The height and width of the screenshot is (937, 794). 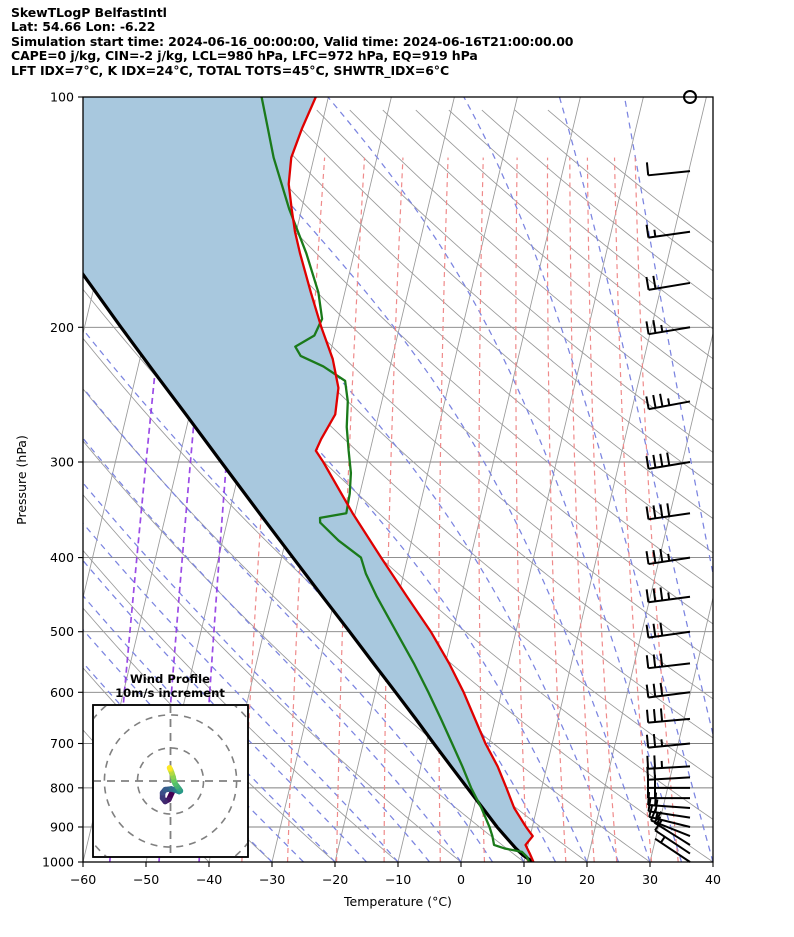 What do you see at coordinates (713, 879) in the screenshot?
I see `x-tick-label: 40` at bounding box center [713, 879].